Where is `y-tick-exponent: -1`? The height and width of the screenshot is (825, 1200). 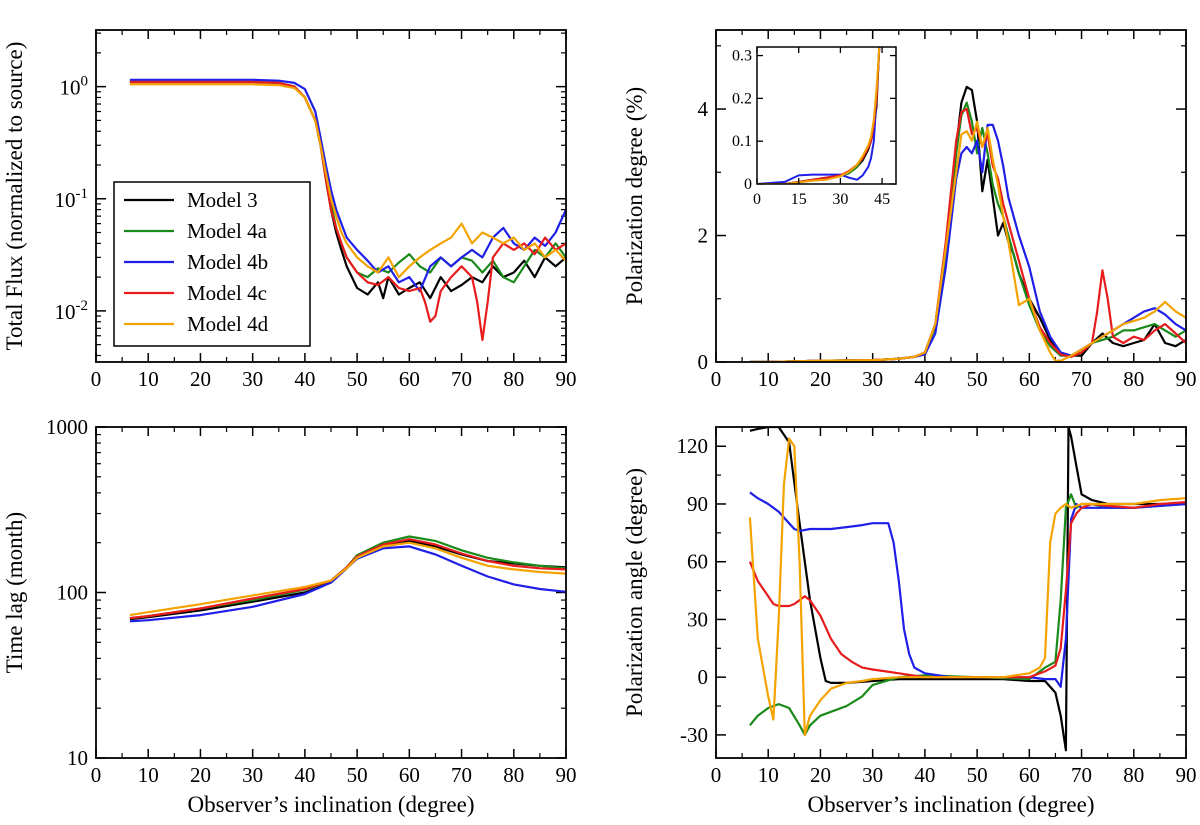 y-tick-exponent: -1 is located at coordinates (82, 194).